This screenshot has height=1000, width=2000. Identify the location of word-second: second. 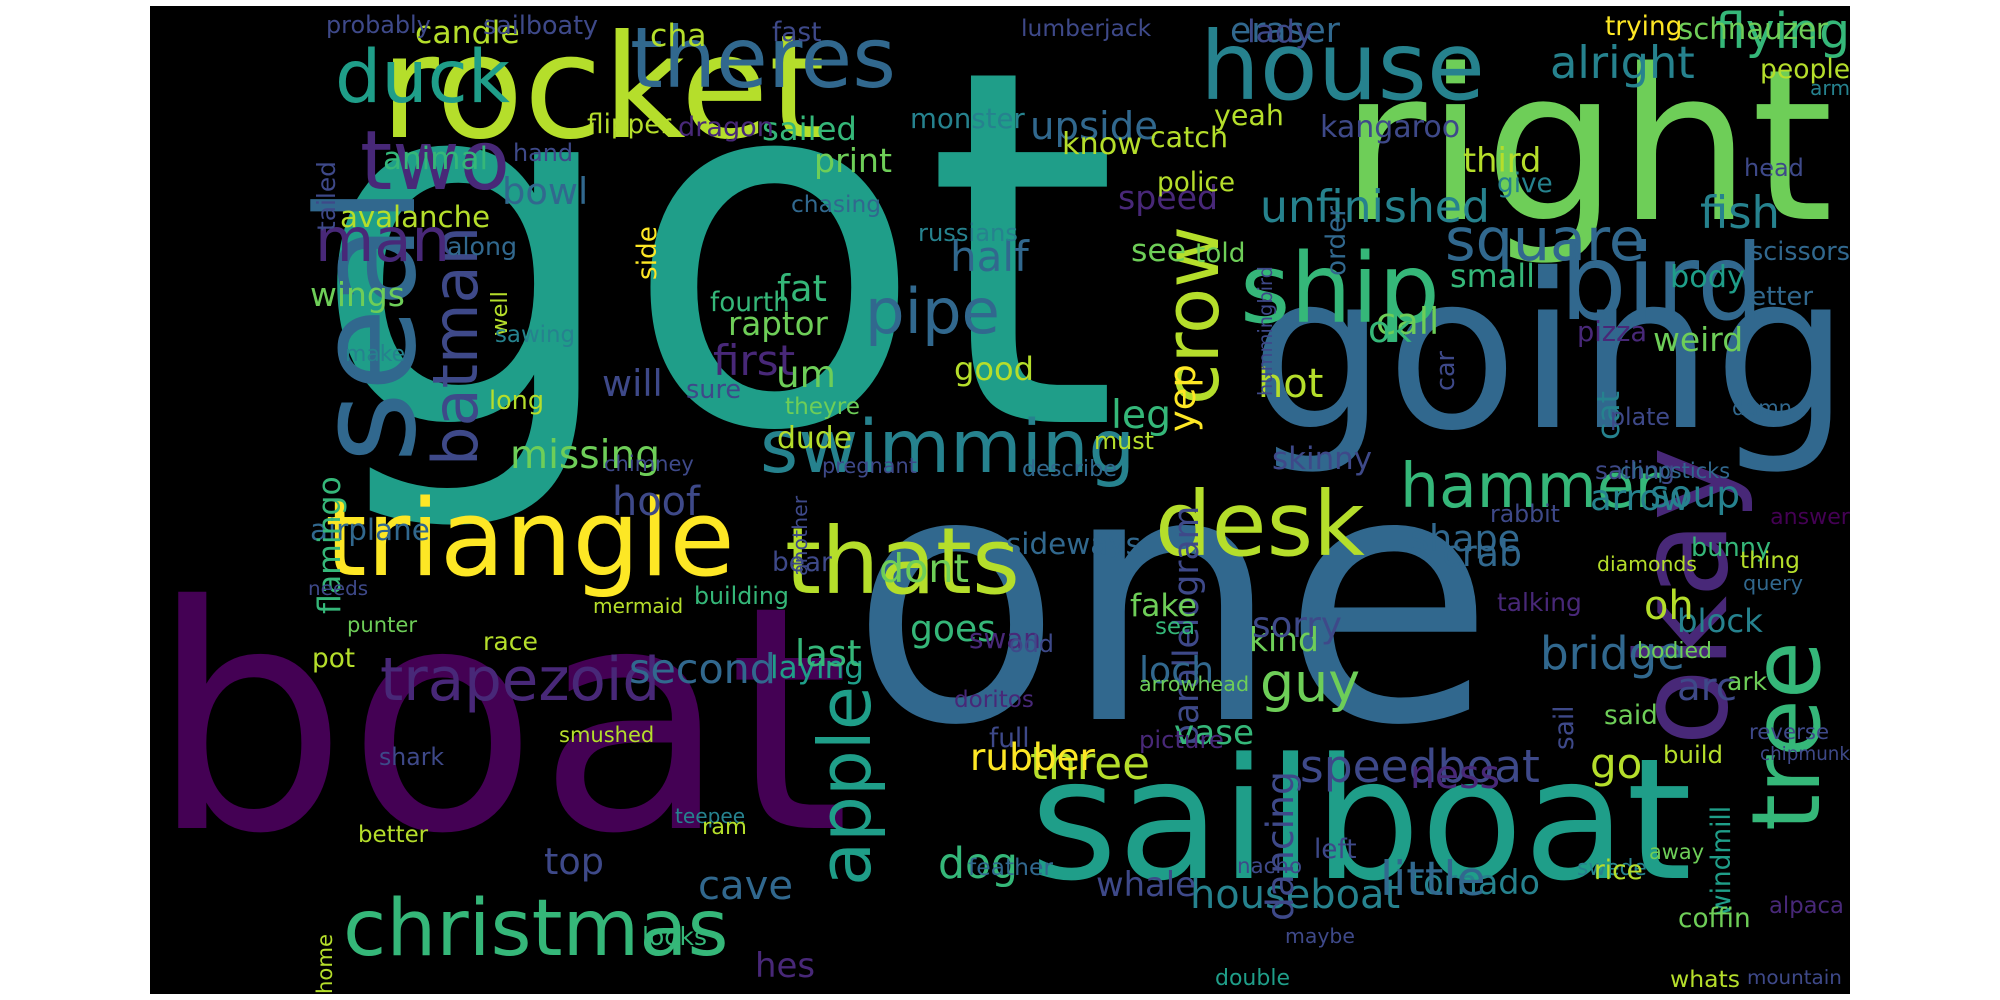
(702, 669).